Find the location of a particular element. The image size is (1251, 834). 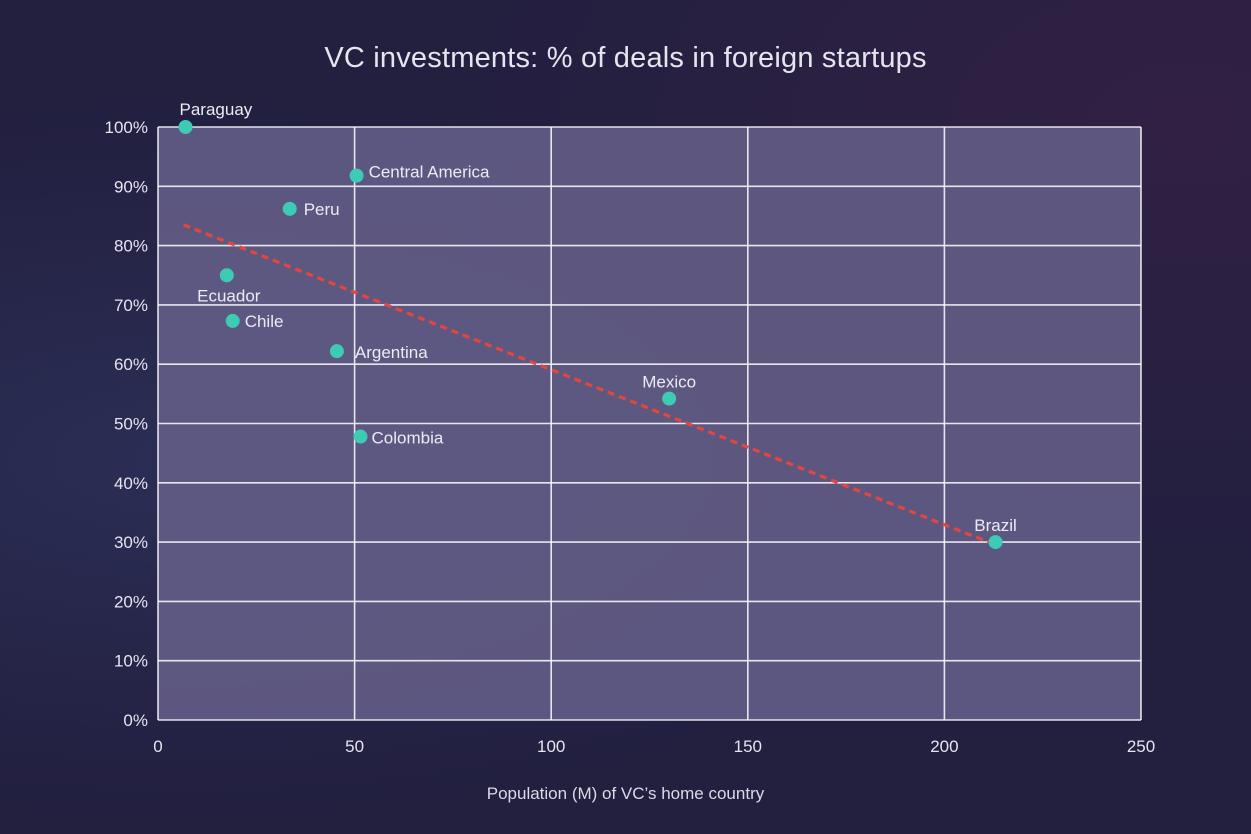

x-tick-label: 200 is located at coordinates (944, 746).